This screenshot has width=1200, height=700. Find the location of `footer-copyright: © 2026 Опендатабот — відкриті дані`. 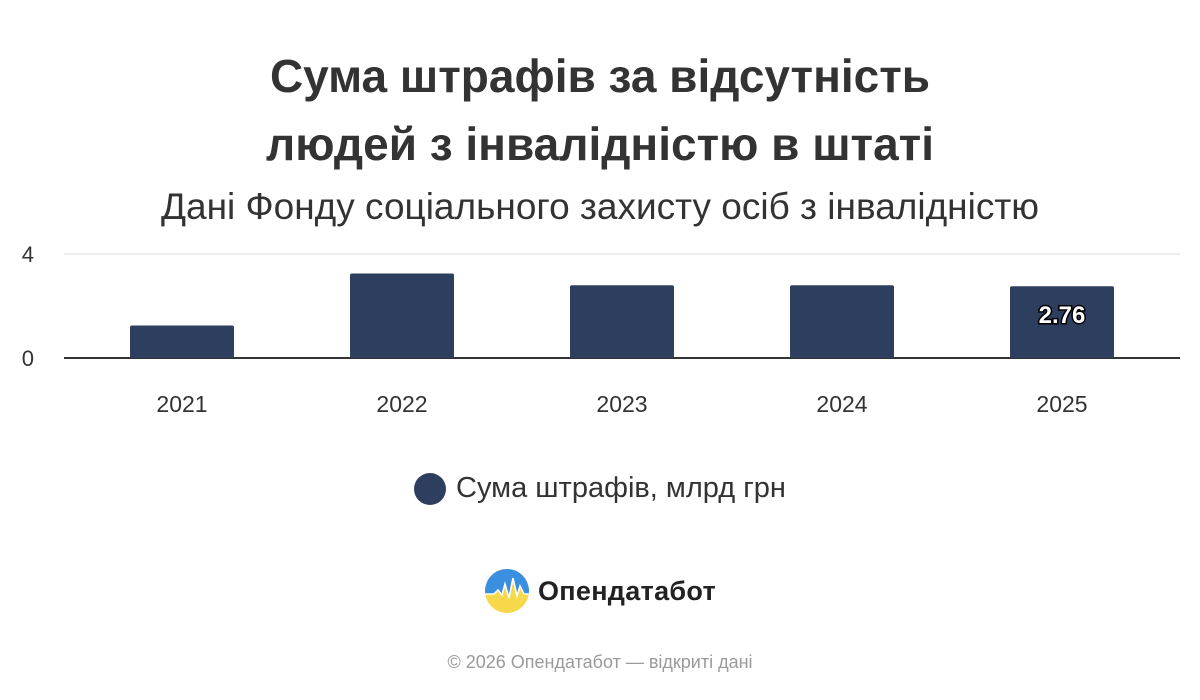

footer-copyright: © 2026 Опендатабот — відкриті дані is located at coordinates (600, 662).